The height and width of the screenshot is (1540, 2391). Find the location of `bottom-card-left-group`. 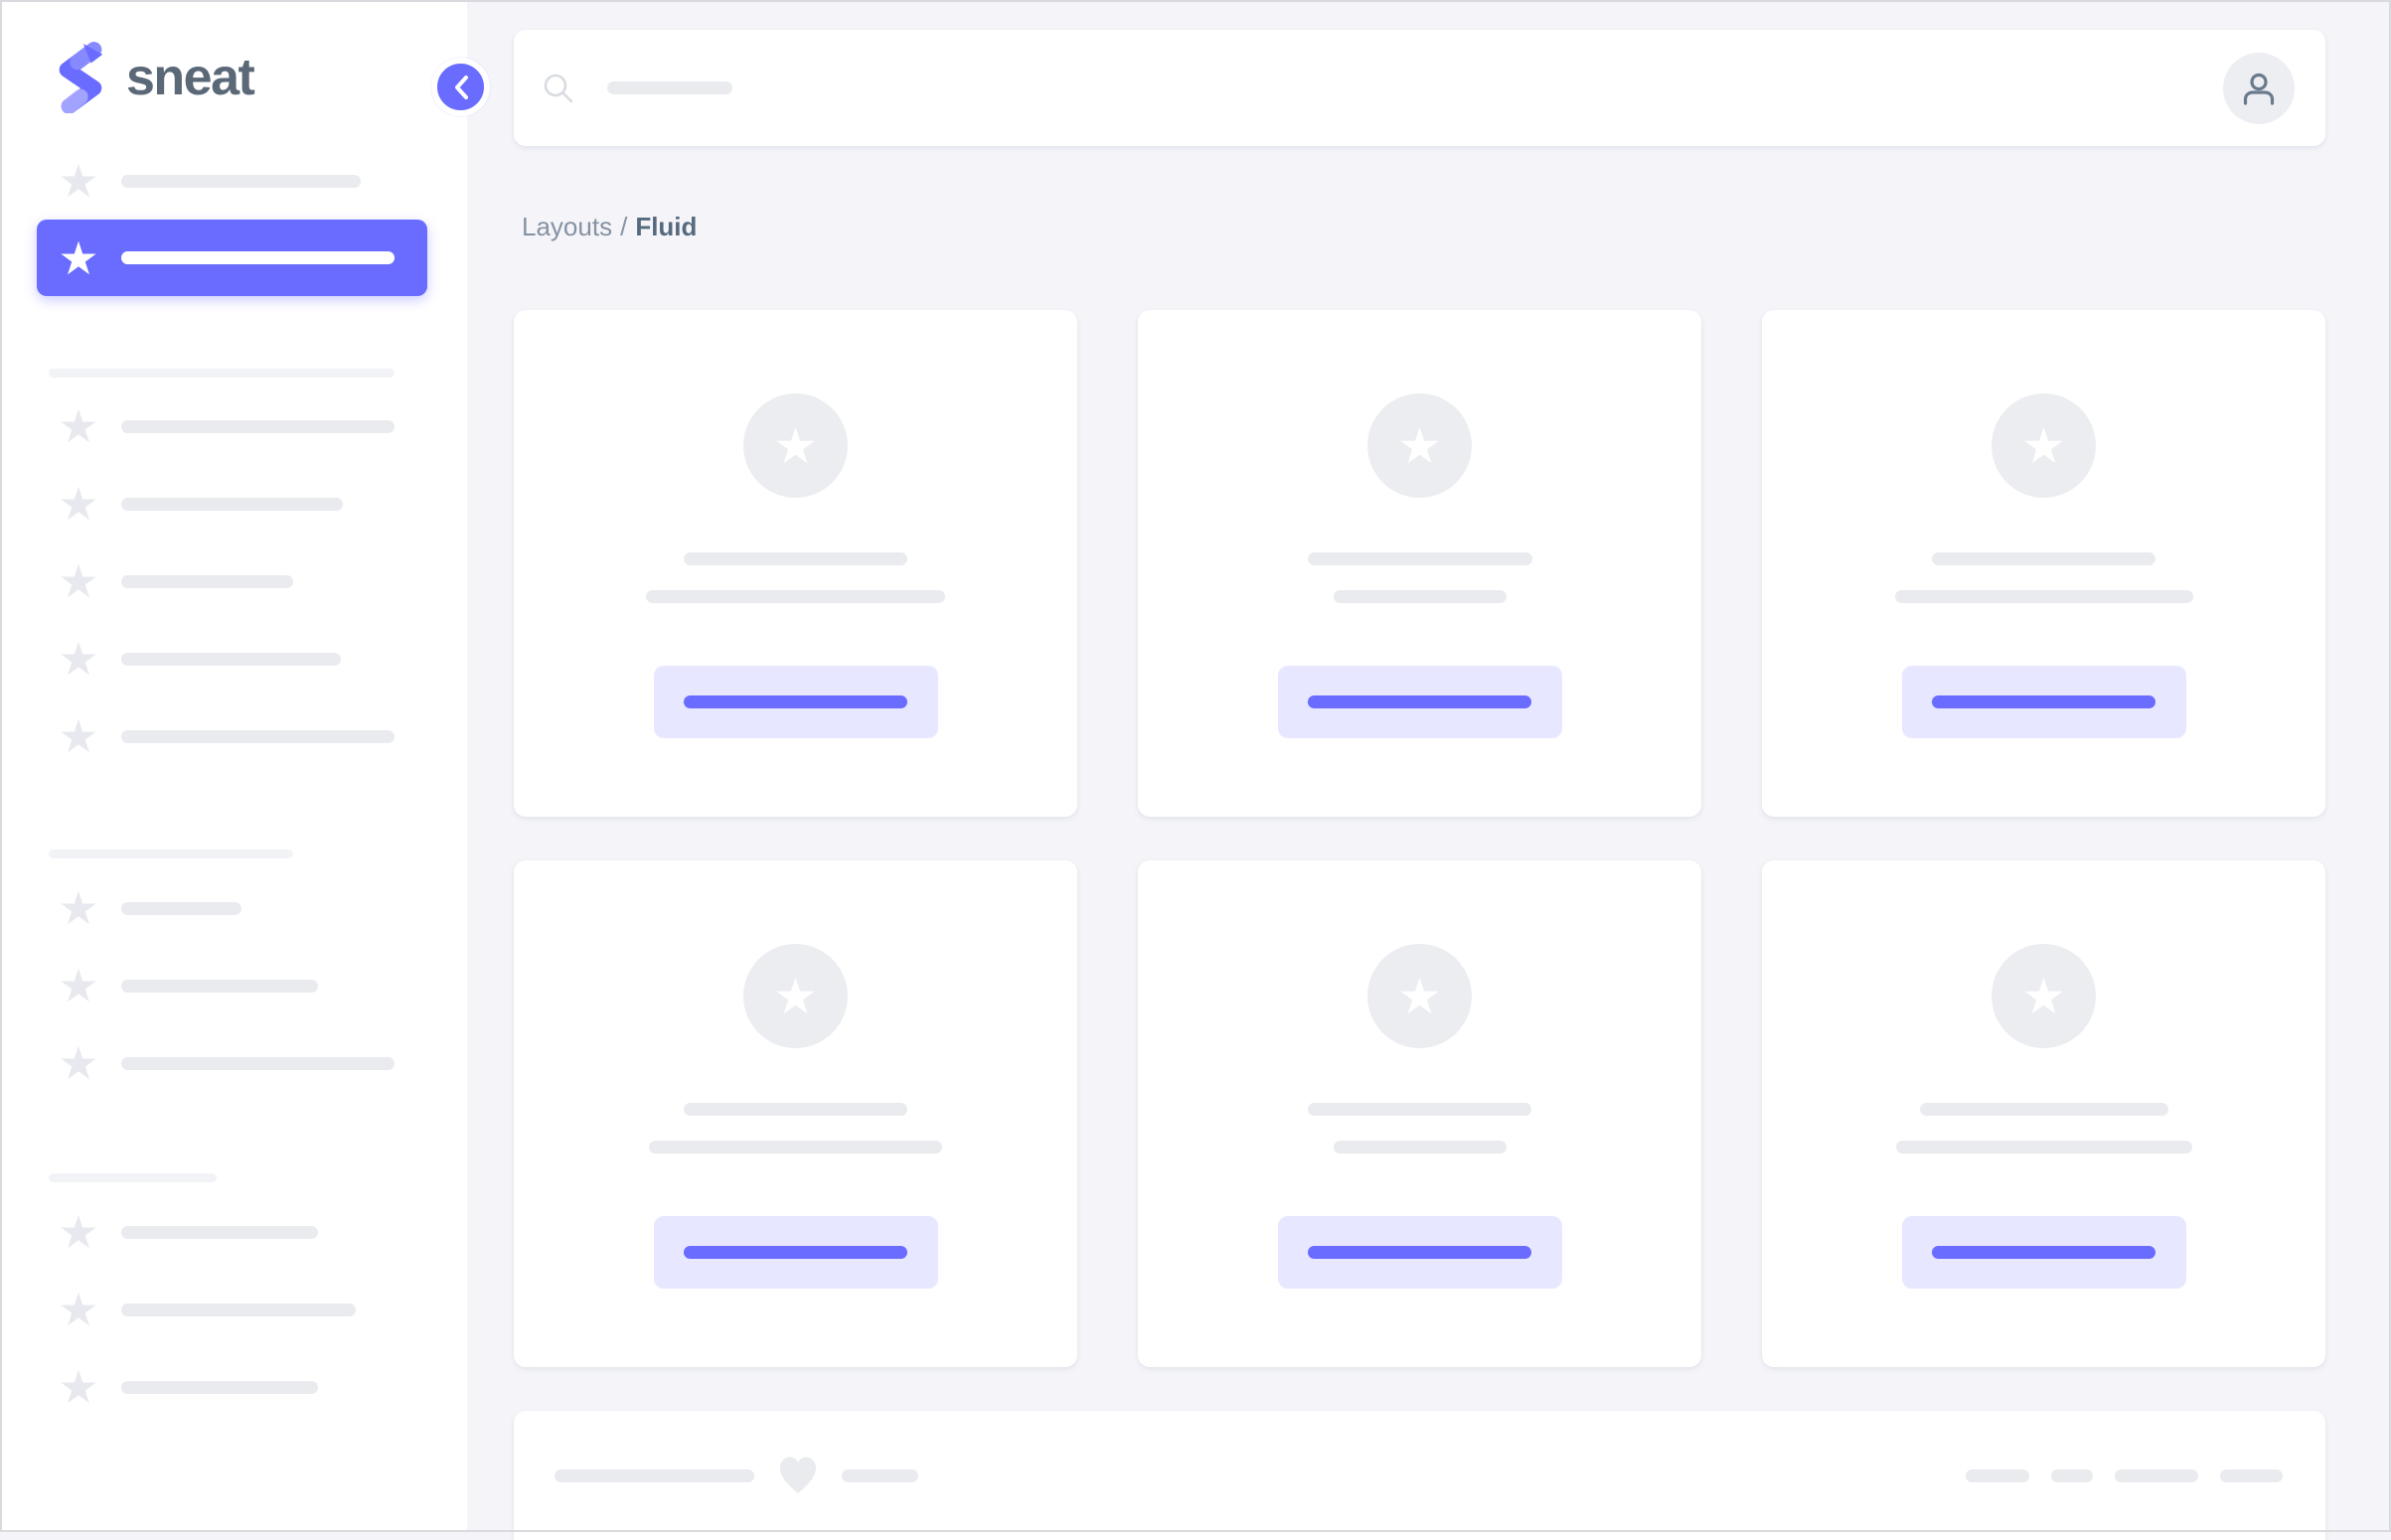

bottom-card-left-group is located at coordinates (736, 1475).